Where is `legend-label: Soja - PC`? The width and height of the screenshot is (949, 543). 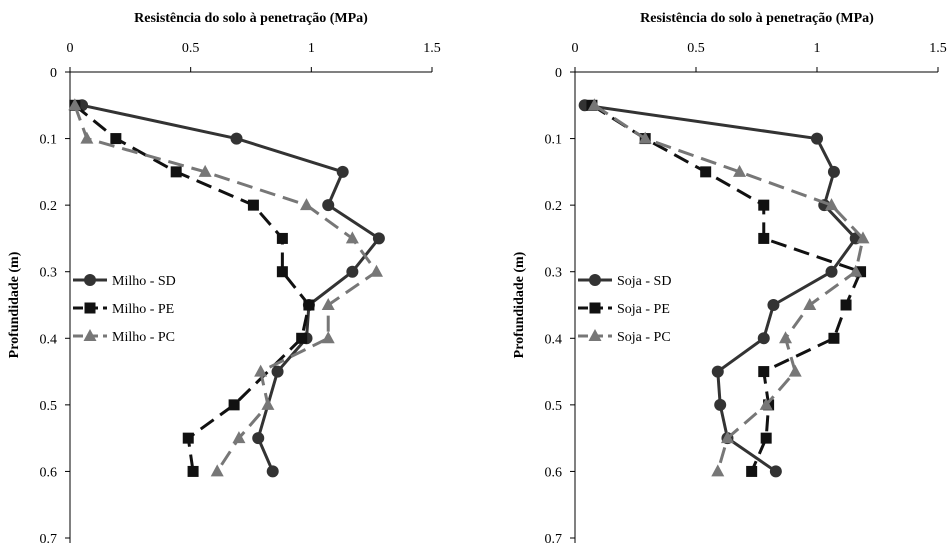 legend-label: Soja - PC is located at coordinates (644, 337).